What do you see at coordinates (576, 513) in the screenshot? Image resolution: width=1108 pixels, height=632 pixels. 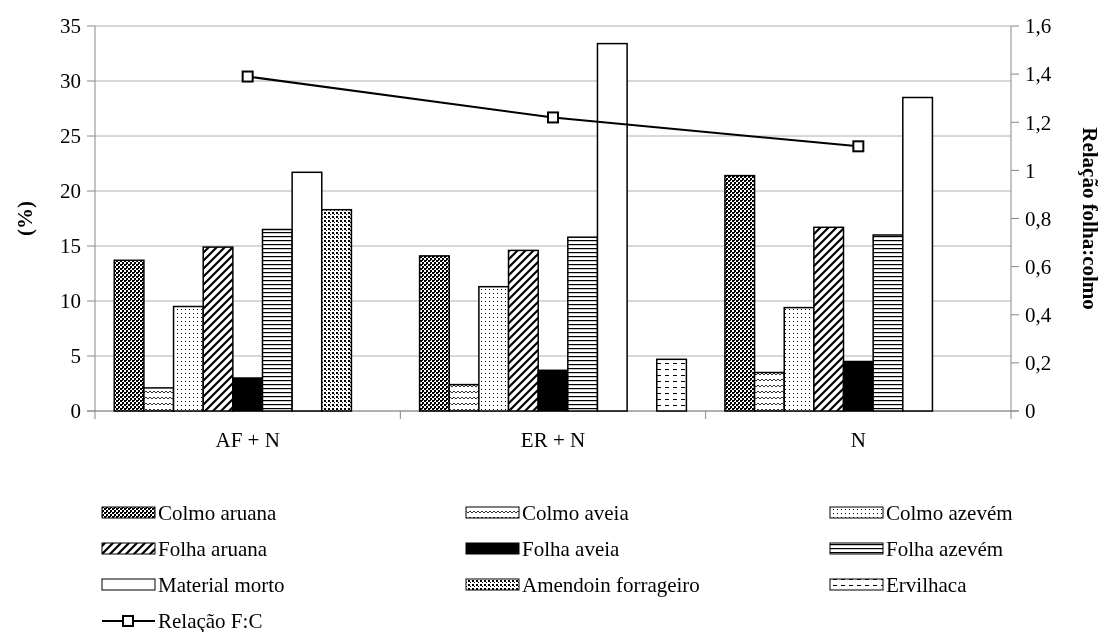 I see `legend-label: Colmo aveia` at bounding box center [576, 513].